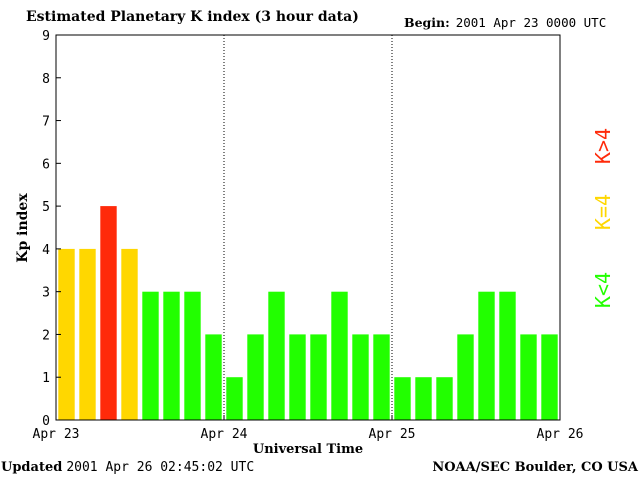 This screenshot has height=480, width=640. Describe the element at coordinates (603, 146) in the screenshot. I see `legend-entry: K>4` at that location.